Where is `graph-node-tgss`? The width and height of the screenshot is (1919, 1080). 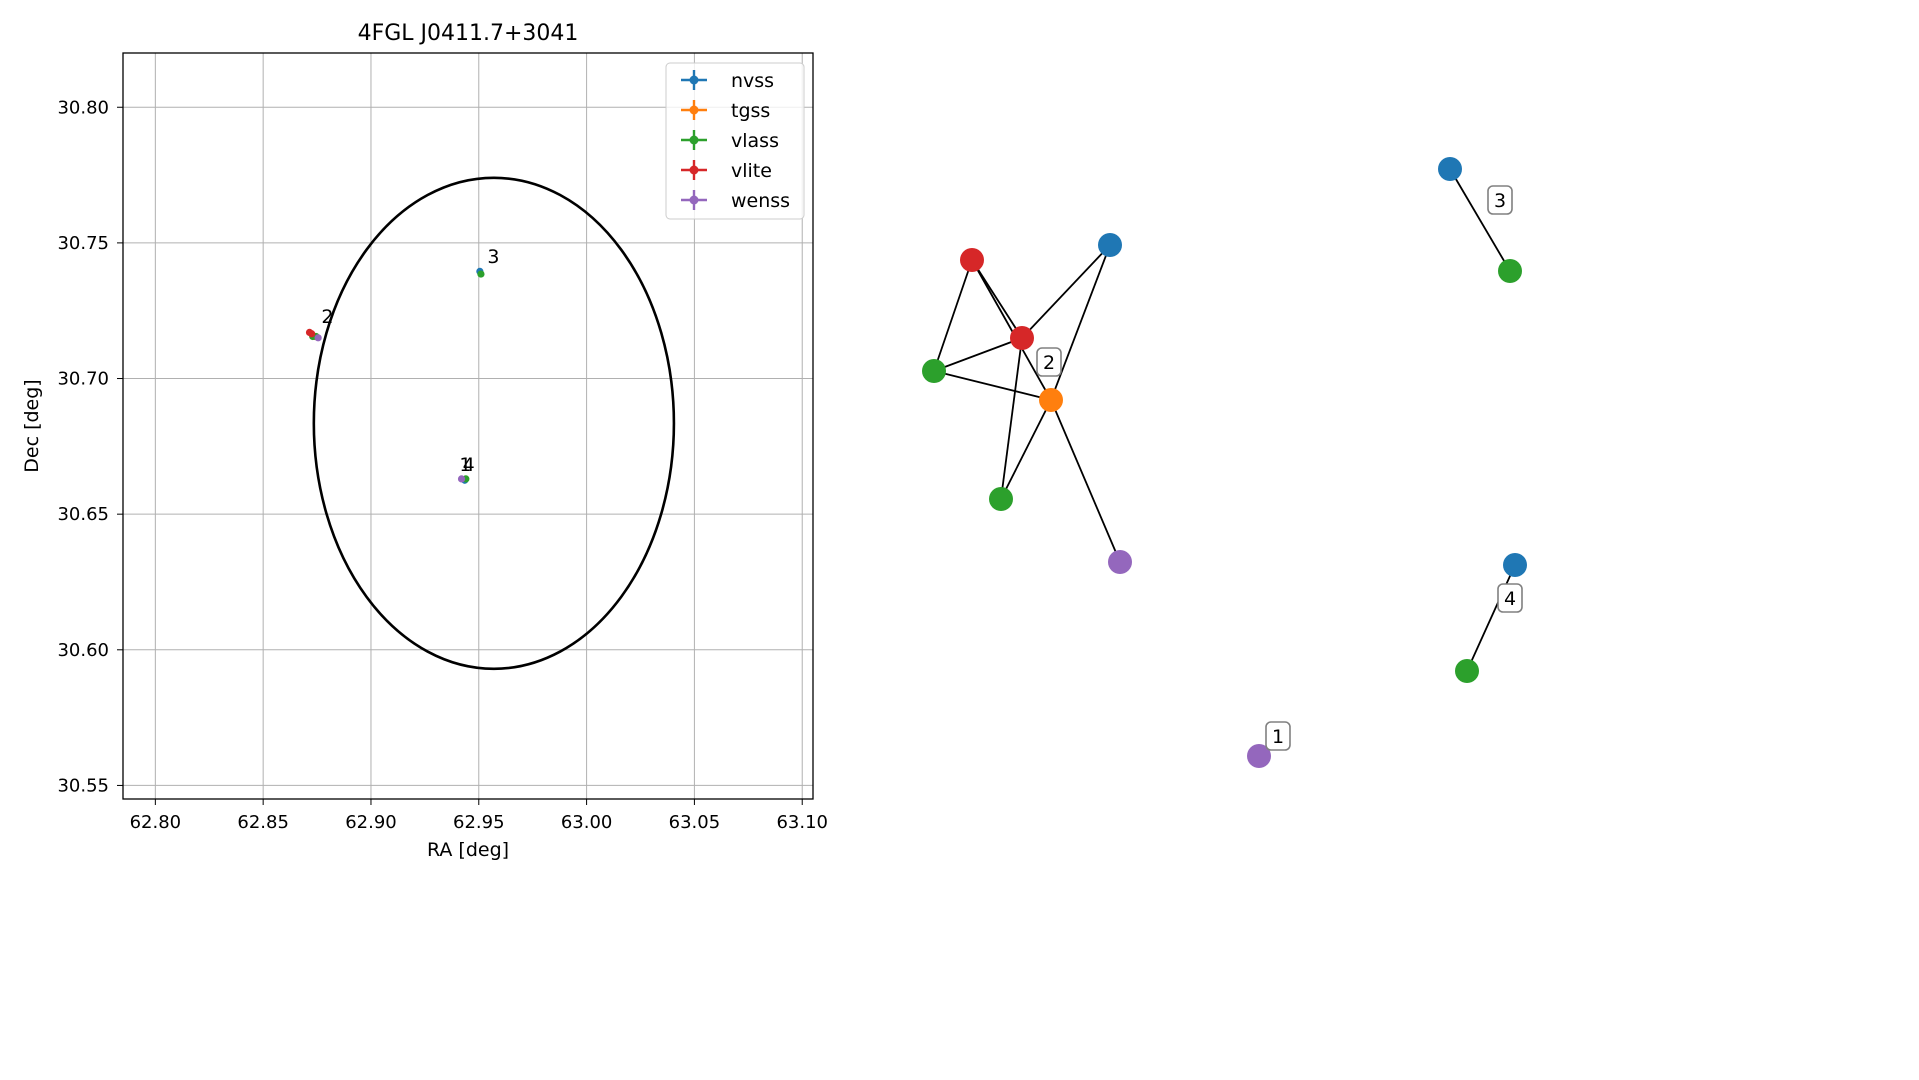
graph-node-tgss is located at coordinates (1051, 400).